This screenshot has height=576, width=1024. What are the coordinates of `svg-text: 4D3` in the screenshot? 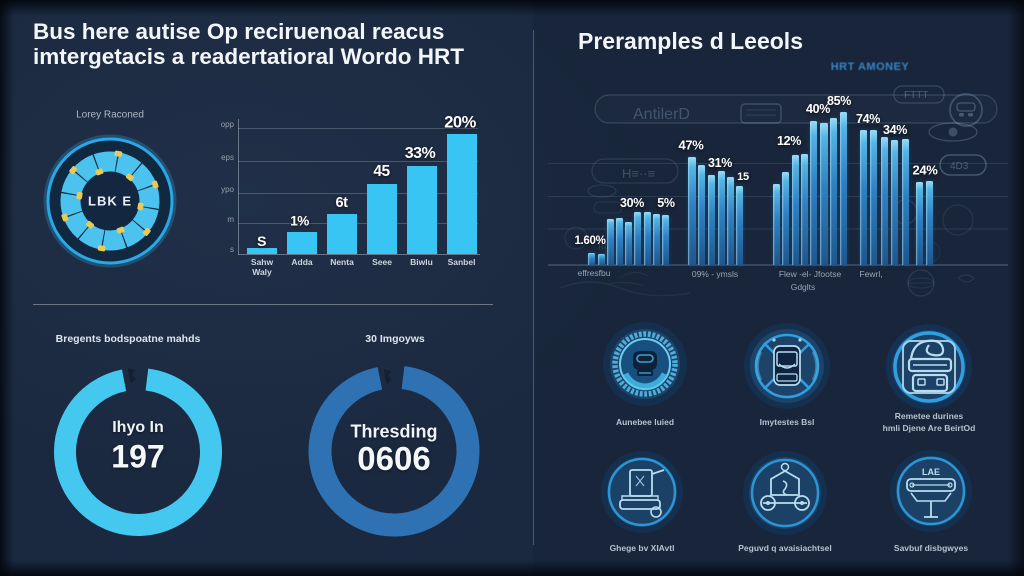 It's located at (959, 166).